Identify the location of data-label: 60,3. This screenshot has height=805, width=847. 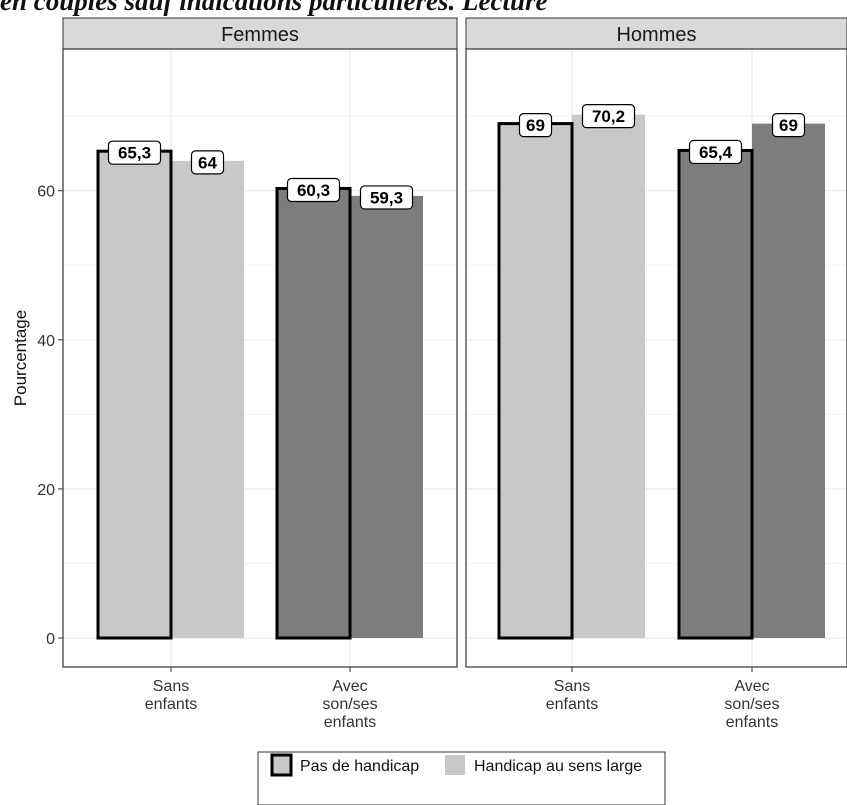
(313, 190).